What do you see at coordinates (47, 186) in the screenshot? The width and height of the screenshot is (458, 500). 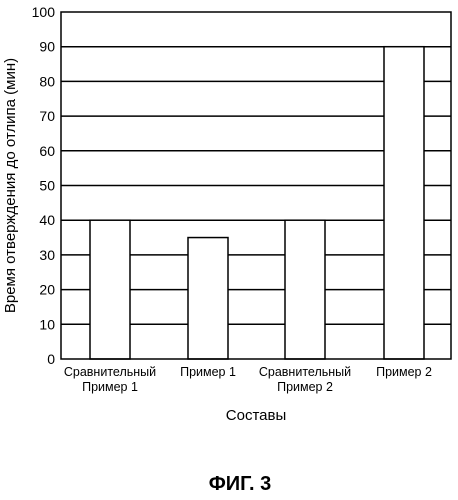 I see `y-tick-label: 50` at bounding box center [47, 186].